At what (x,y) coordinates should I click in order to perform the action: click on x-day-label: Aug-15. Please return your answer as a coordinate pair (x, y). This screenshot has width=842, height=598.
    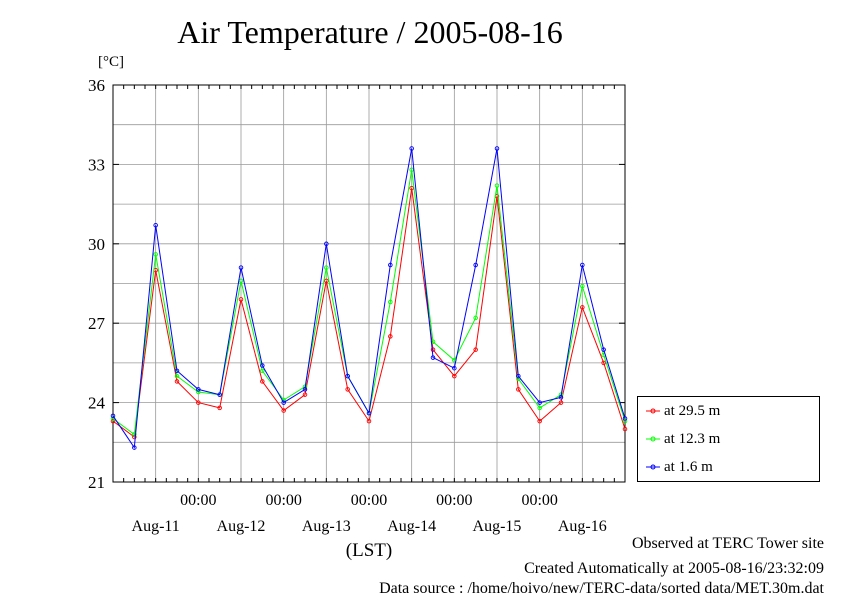
    Looking at the image, I should click on (497, 526).